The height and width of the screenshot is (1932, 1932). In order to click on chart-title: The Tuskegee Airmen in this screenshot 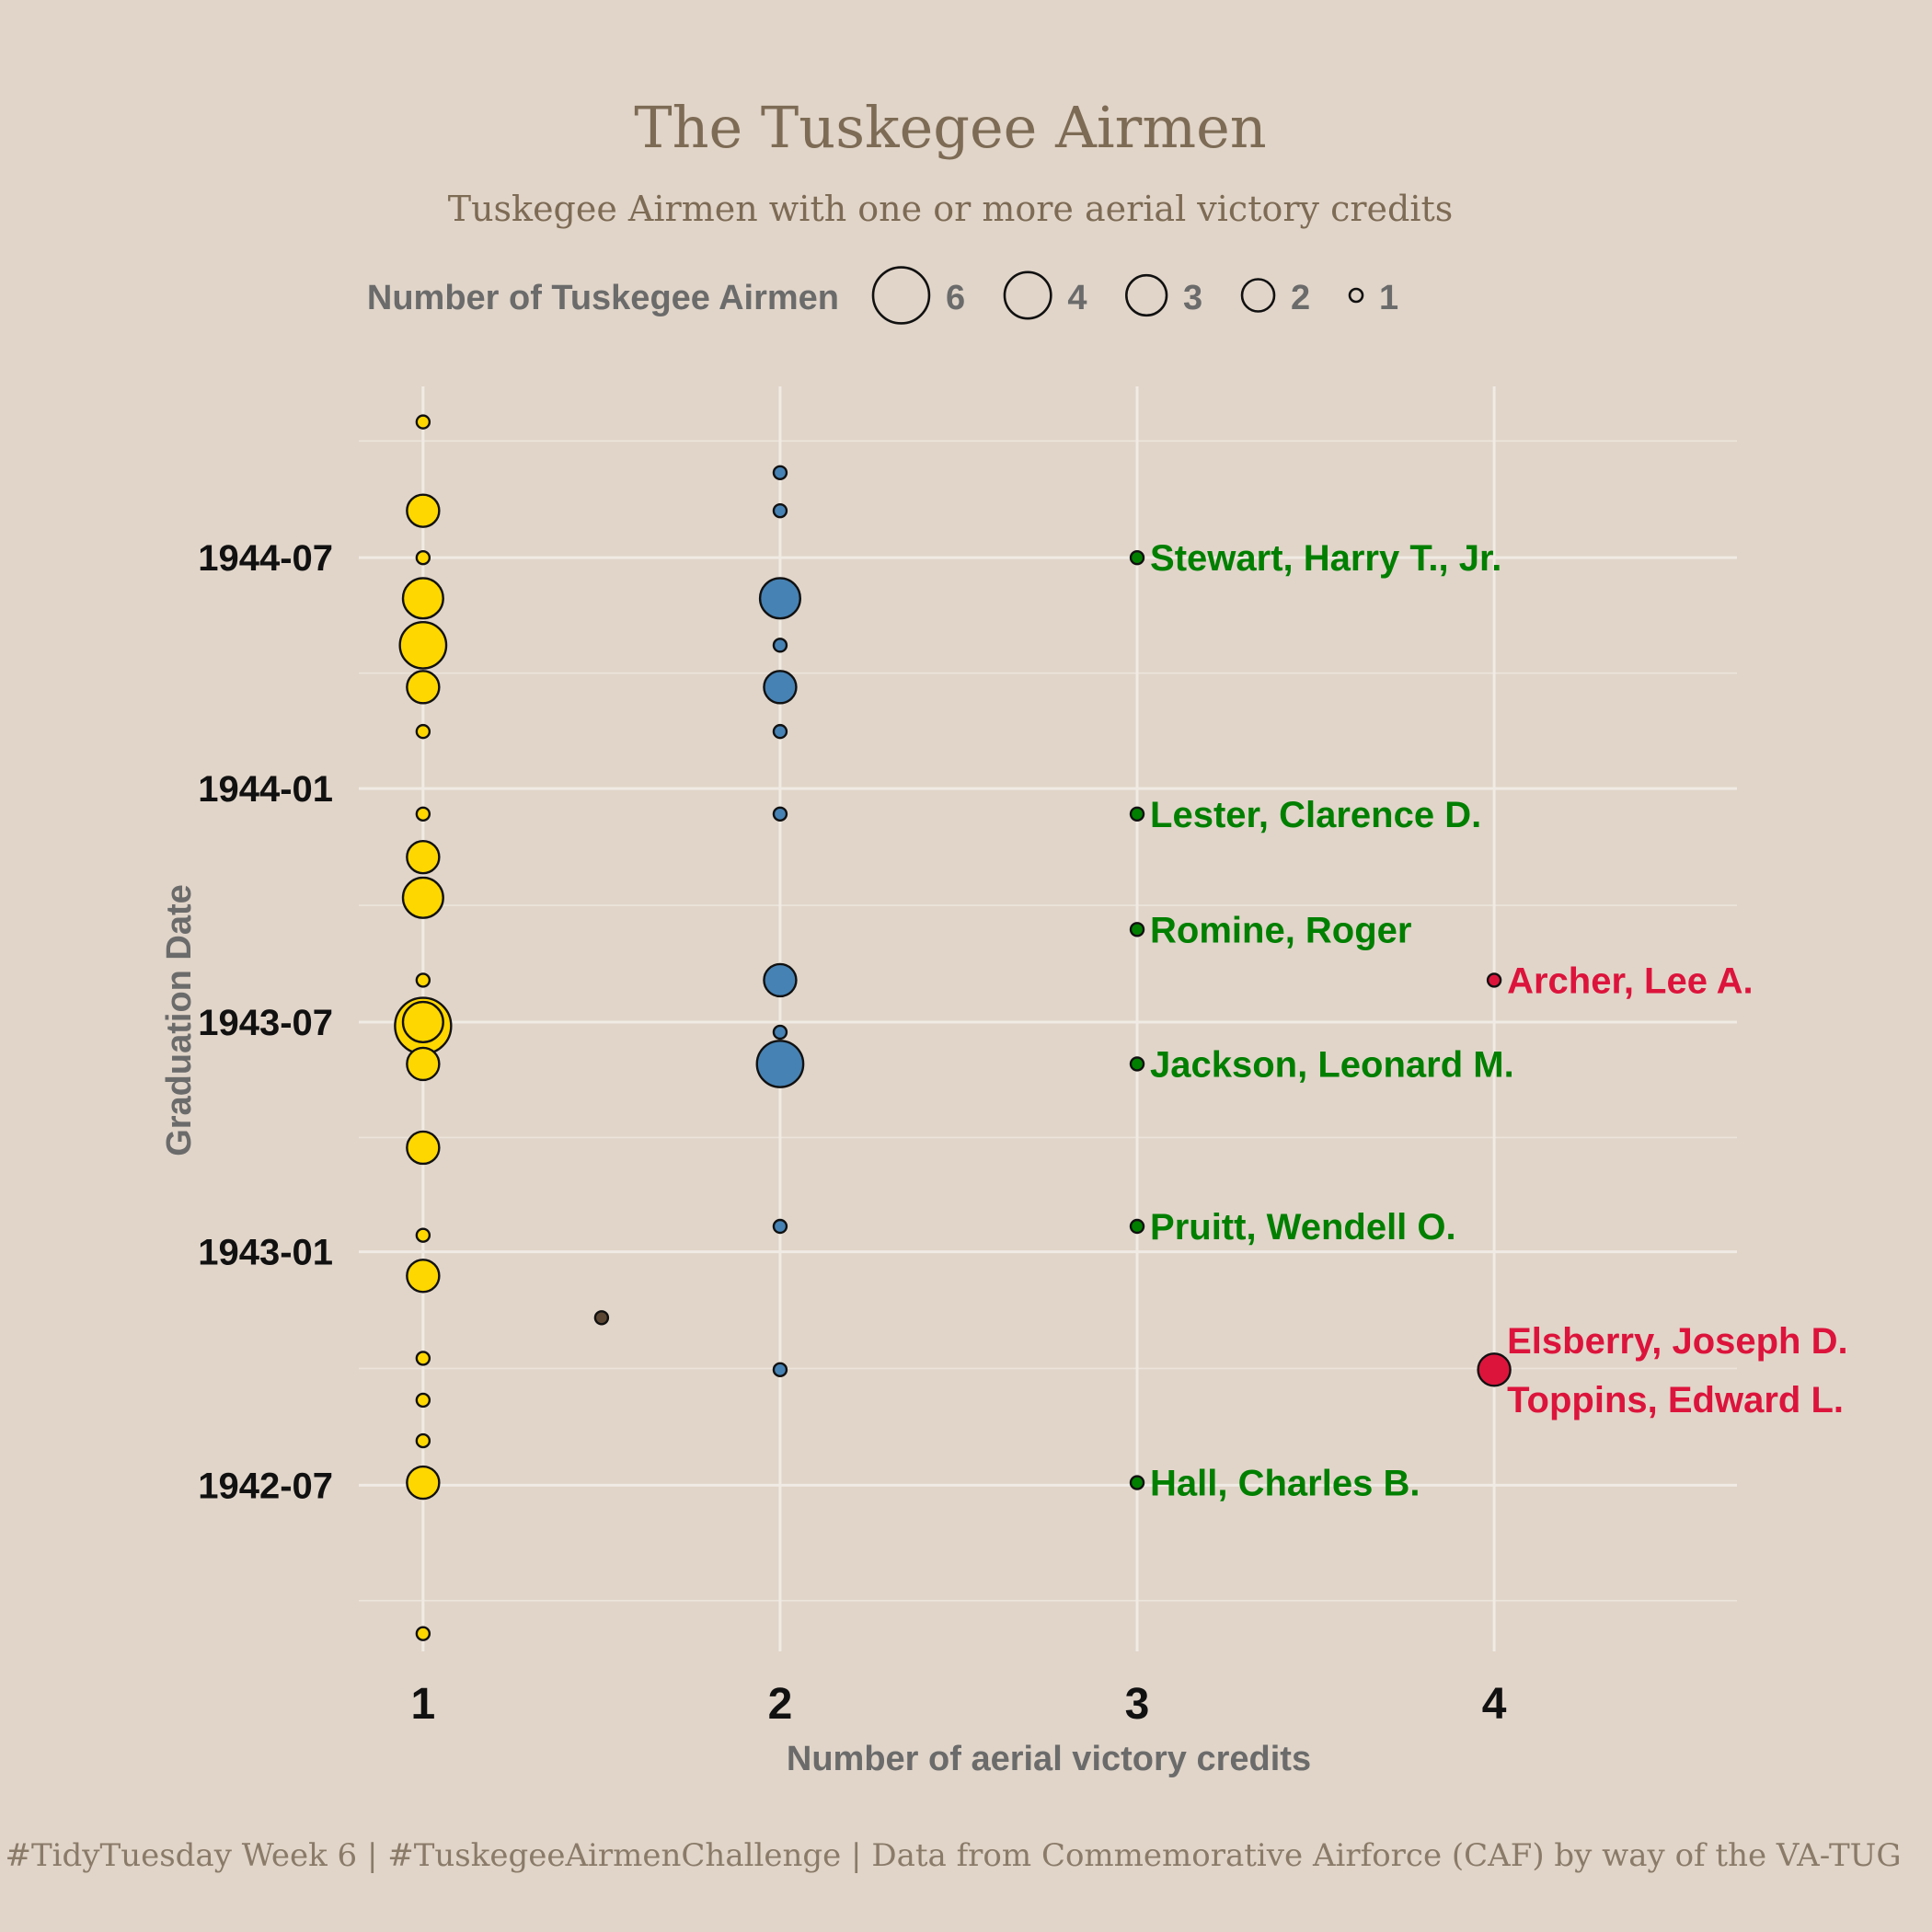, I will do `click(950, 127)`.